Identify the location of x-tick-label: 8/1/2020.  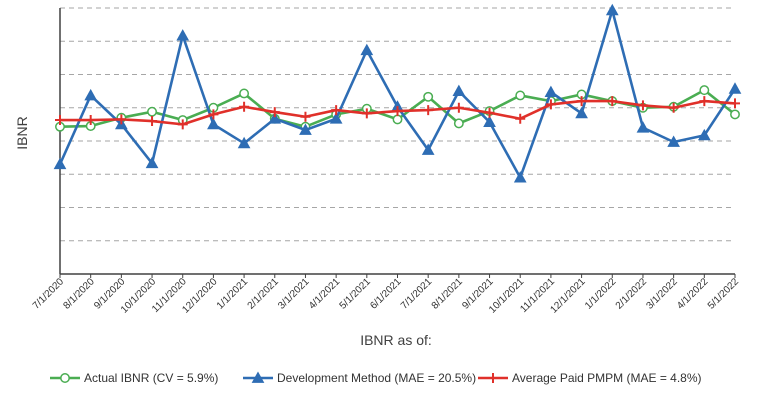
(79, 294).